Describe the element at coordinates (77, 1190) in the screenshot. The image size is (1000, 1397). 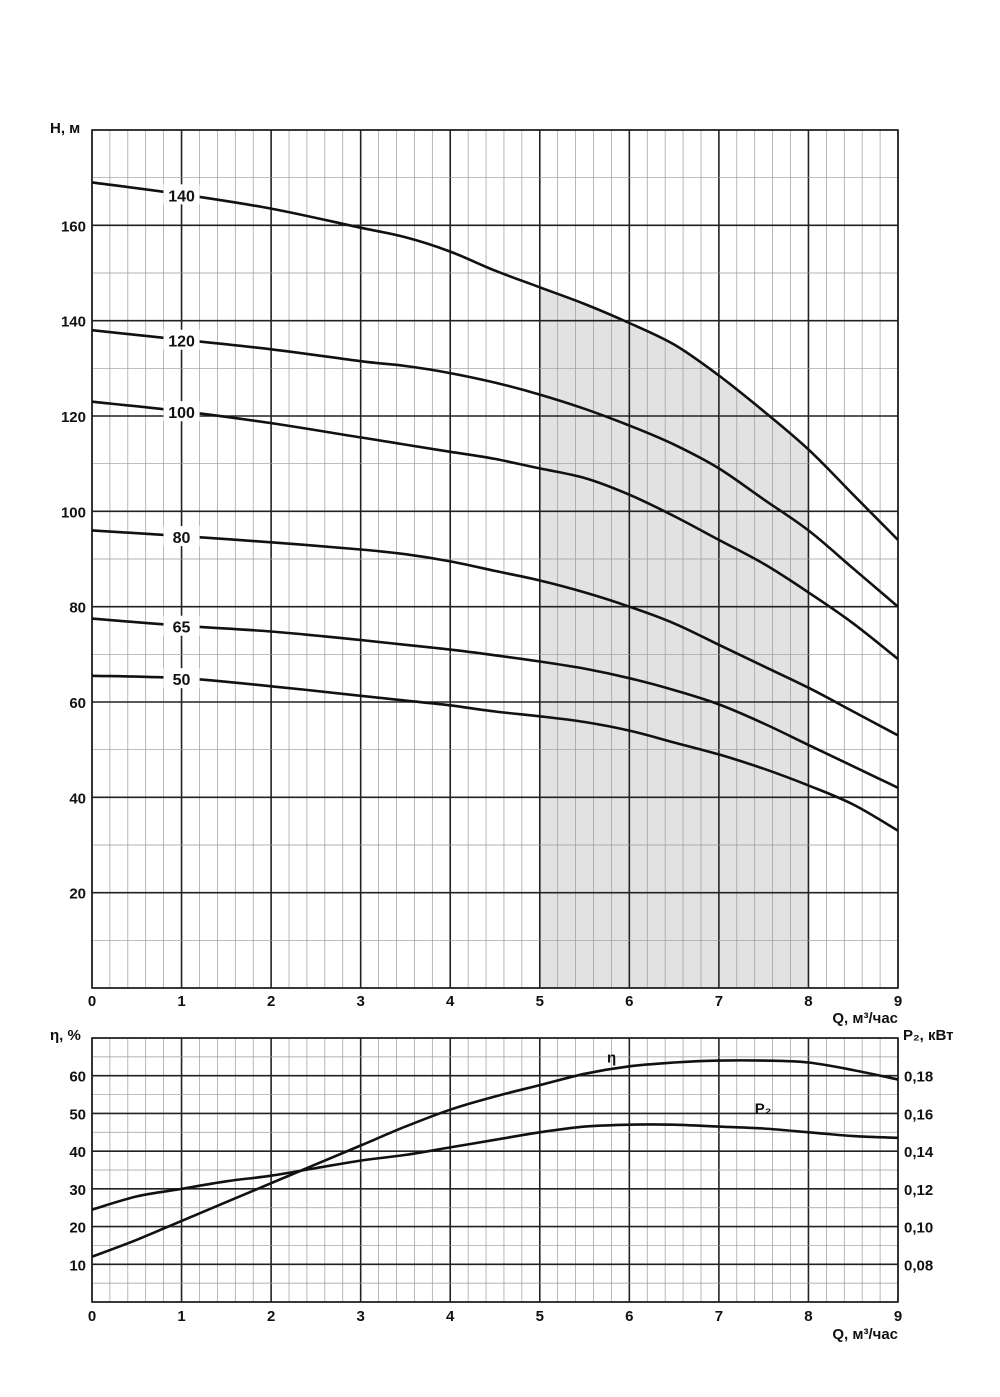
I see `y-tick-label: 30` at that location.